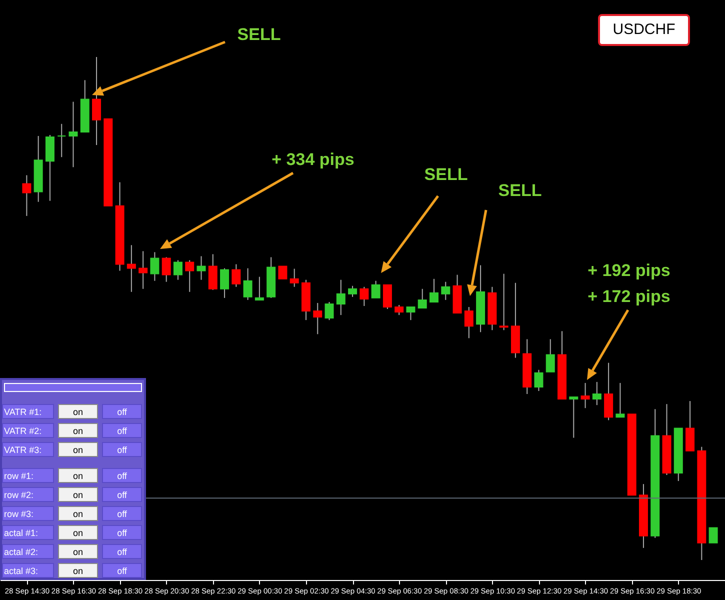  What do you see at coordinates (28, 494) in the screenshot?
I see `label-field: row #2:` at bounding box center [28, 494].